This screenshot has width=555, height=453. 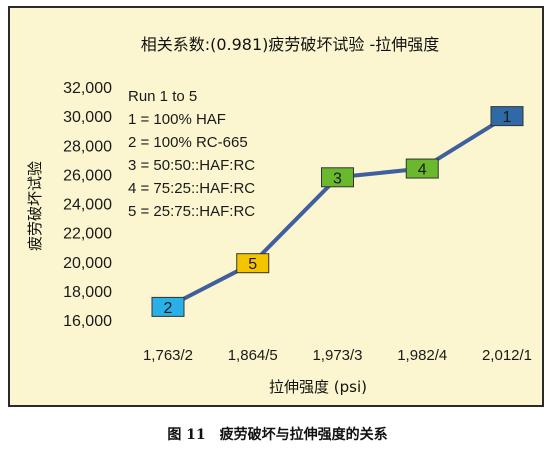 I want to click on y-axis-label: 疲劳破坏试验, so click(x=35, y=206).